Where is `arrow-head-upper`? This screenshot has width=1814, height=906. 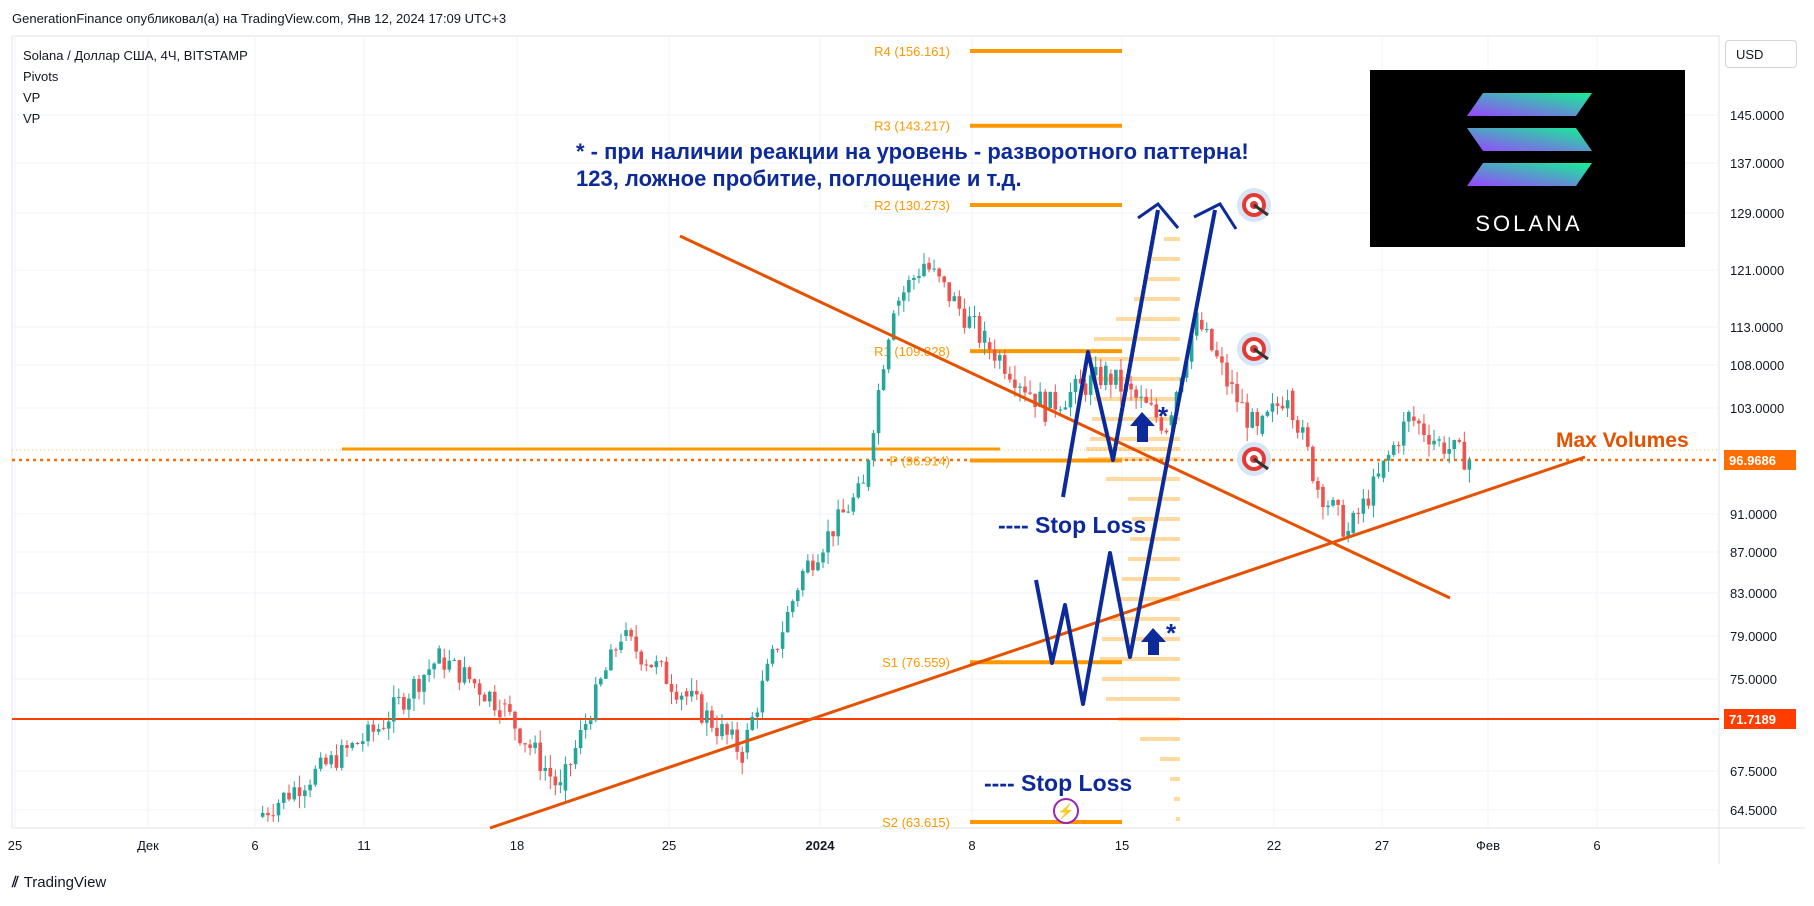
arrow-head-upper is located at coordinates (1158, 215).